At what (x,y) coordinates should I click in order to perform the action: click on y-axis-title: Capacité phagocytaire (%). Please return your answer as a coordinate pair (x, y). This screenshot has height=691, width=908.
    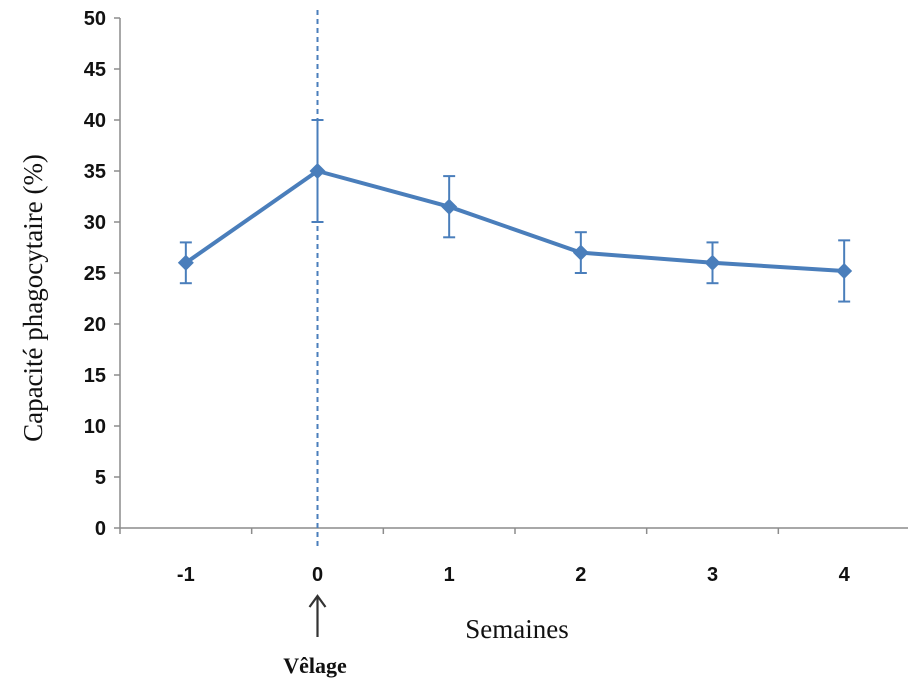
    Looking at the image, I should click on (33, 298).